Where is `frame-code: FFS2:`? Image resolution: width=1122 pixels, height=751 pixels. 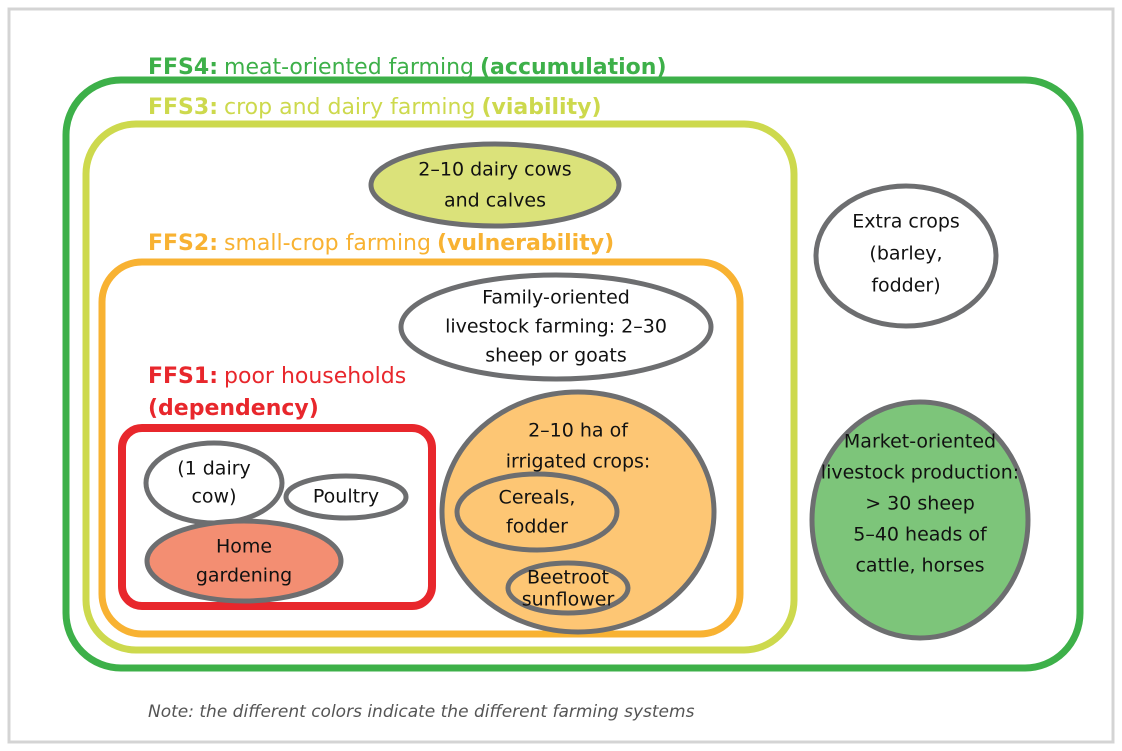
frame-code: FFS2: is located at coordinates (183, 243).